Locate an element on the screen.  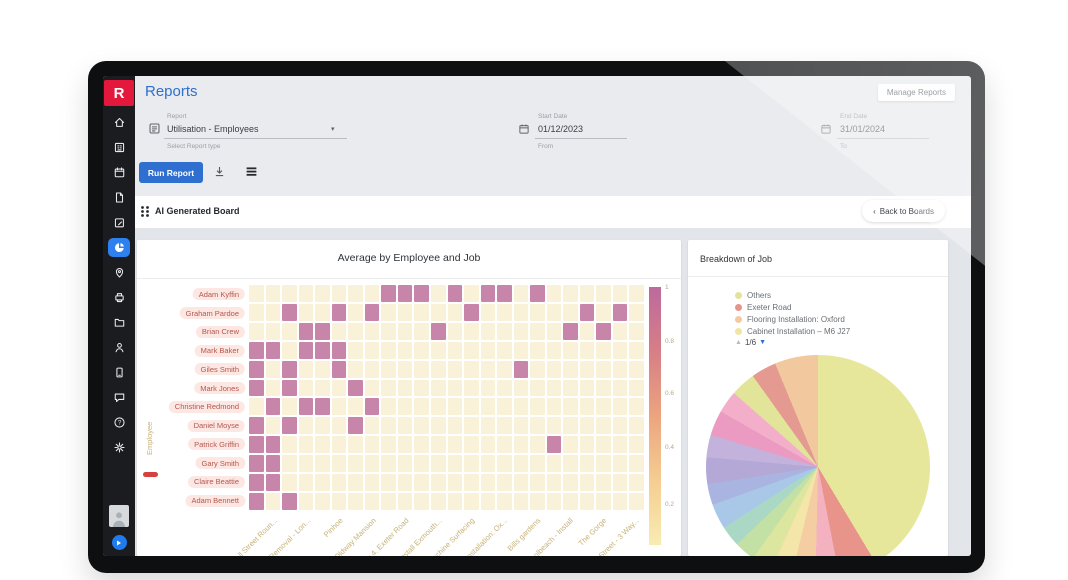
sidebar-item-settings is located at coordinates (119, 447).